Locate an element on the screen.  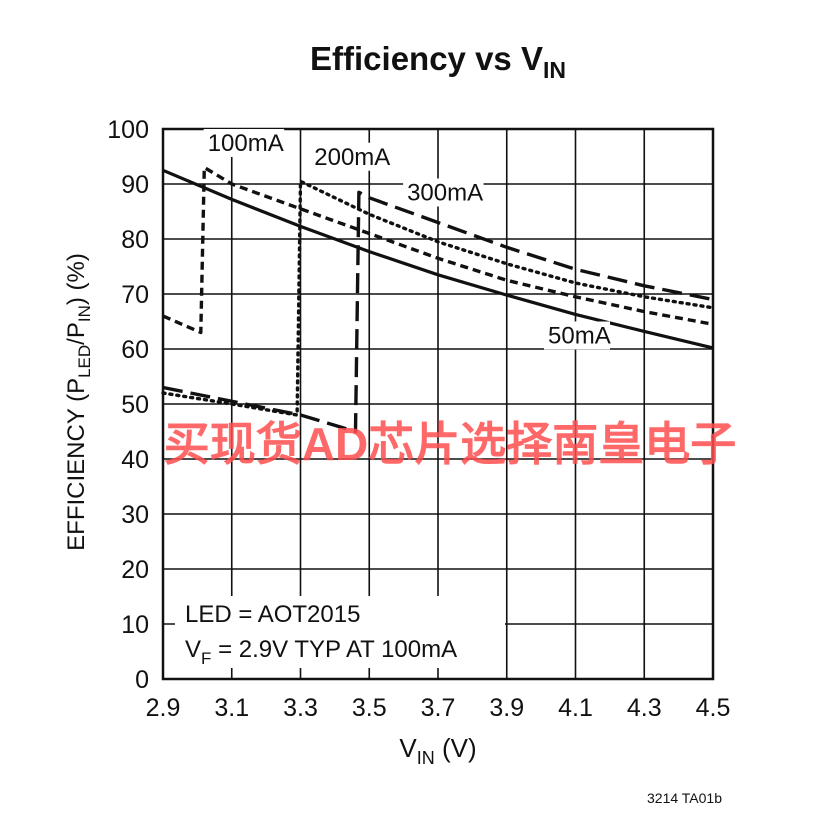
y-tick-label: 10 is located at coordinates (135, 625).